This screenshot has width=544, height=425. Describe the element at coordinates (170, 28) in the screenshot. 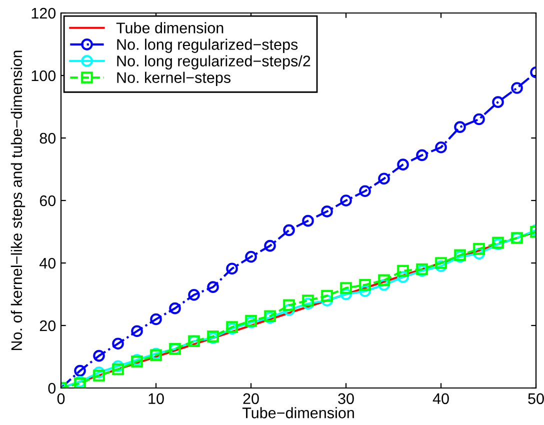

I see `legend-label: Tube dimension` at that location.